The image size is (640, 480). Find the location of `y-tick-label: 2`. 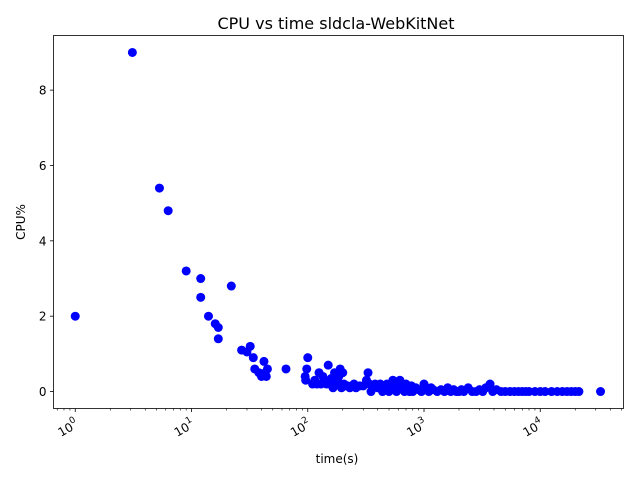

y-tick-label: 2 is located at coordinates (43, 317).